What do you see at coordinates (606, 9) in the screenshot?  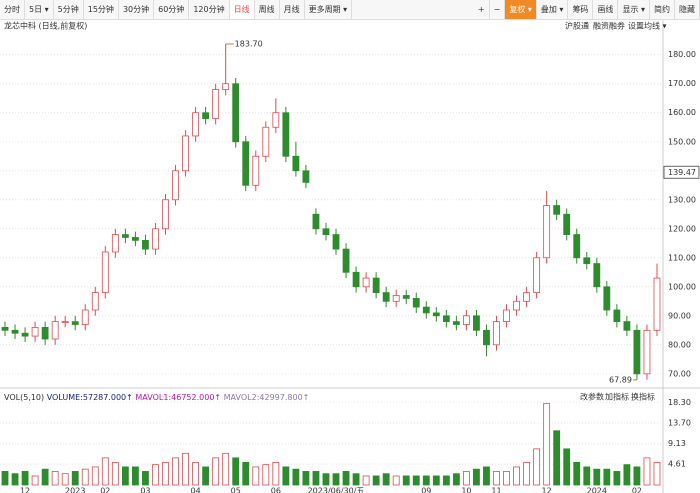 I see `toolbar-button: 画线` at bounding box center [606, 9].